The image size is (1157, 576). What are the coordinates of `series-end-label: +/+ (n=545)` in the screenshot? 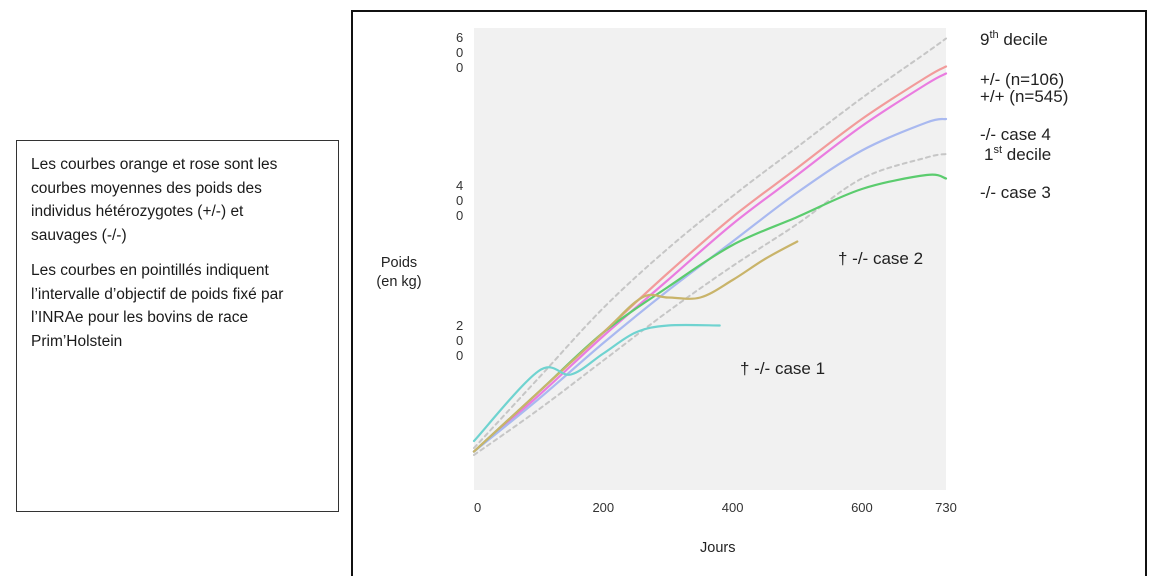 It's located at (1024, 96).